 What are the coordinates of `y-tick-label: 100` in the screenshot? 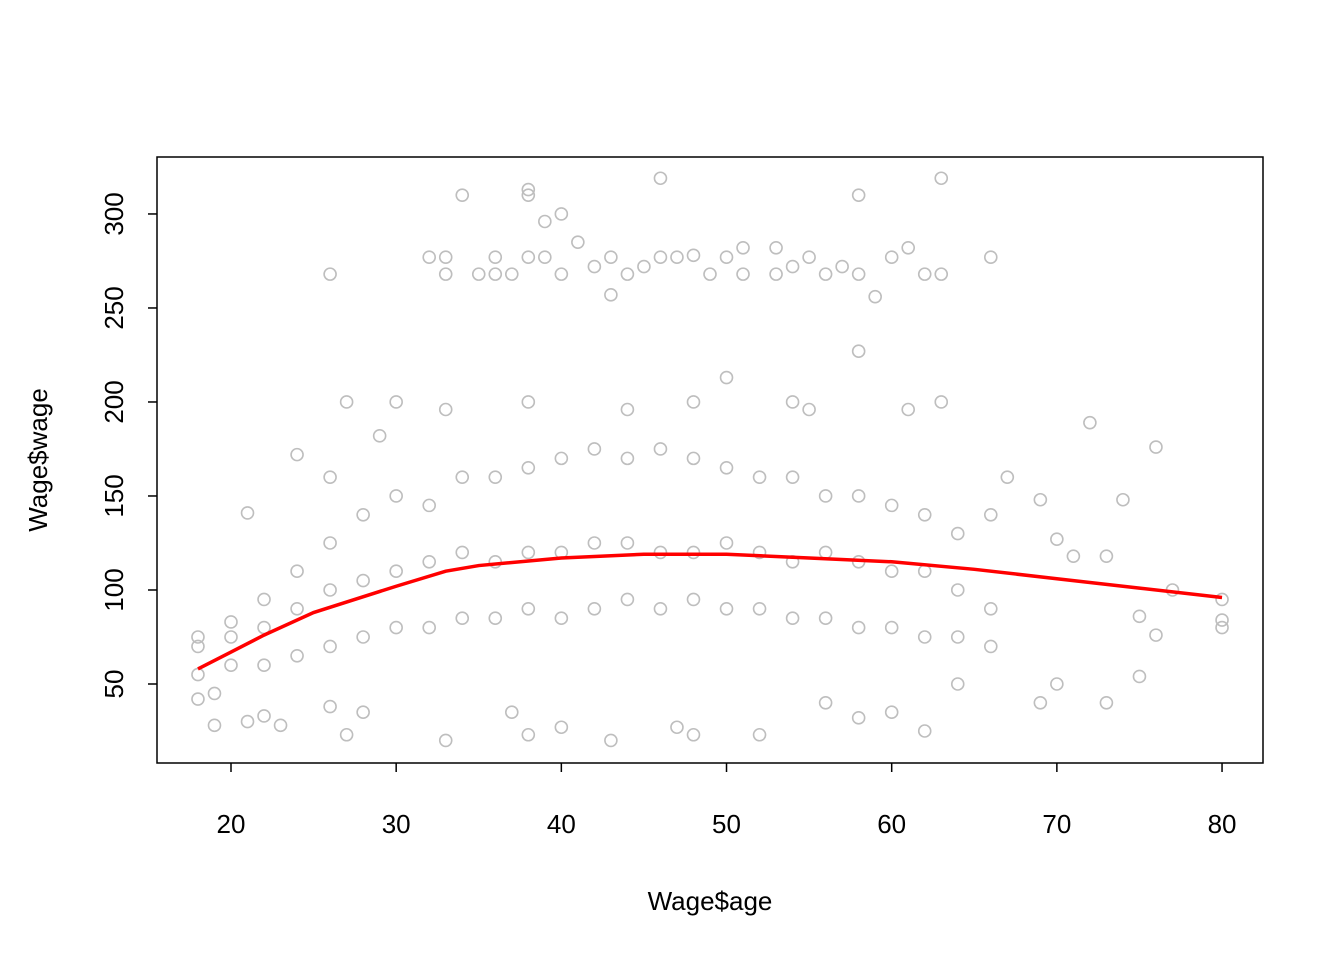 It's located at (114, 589).